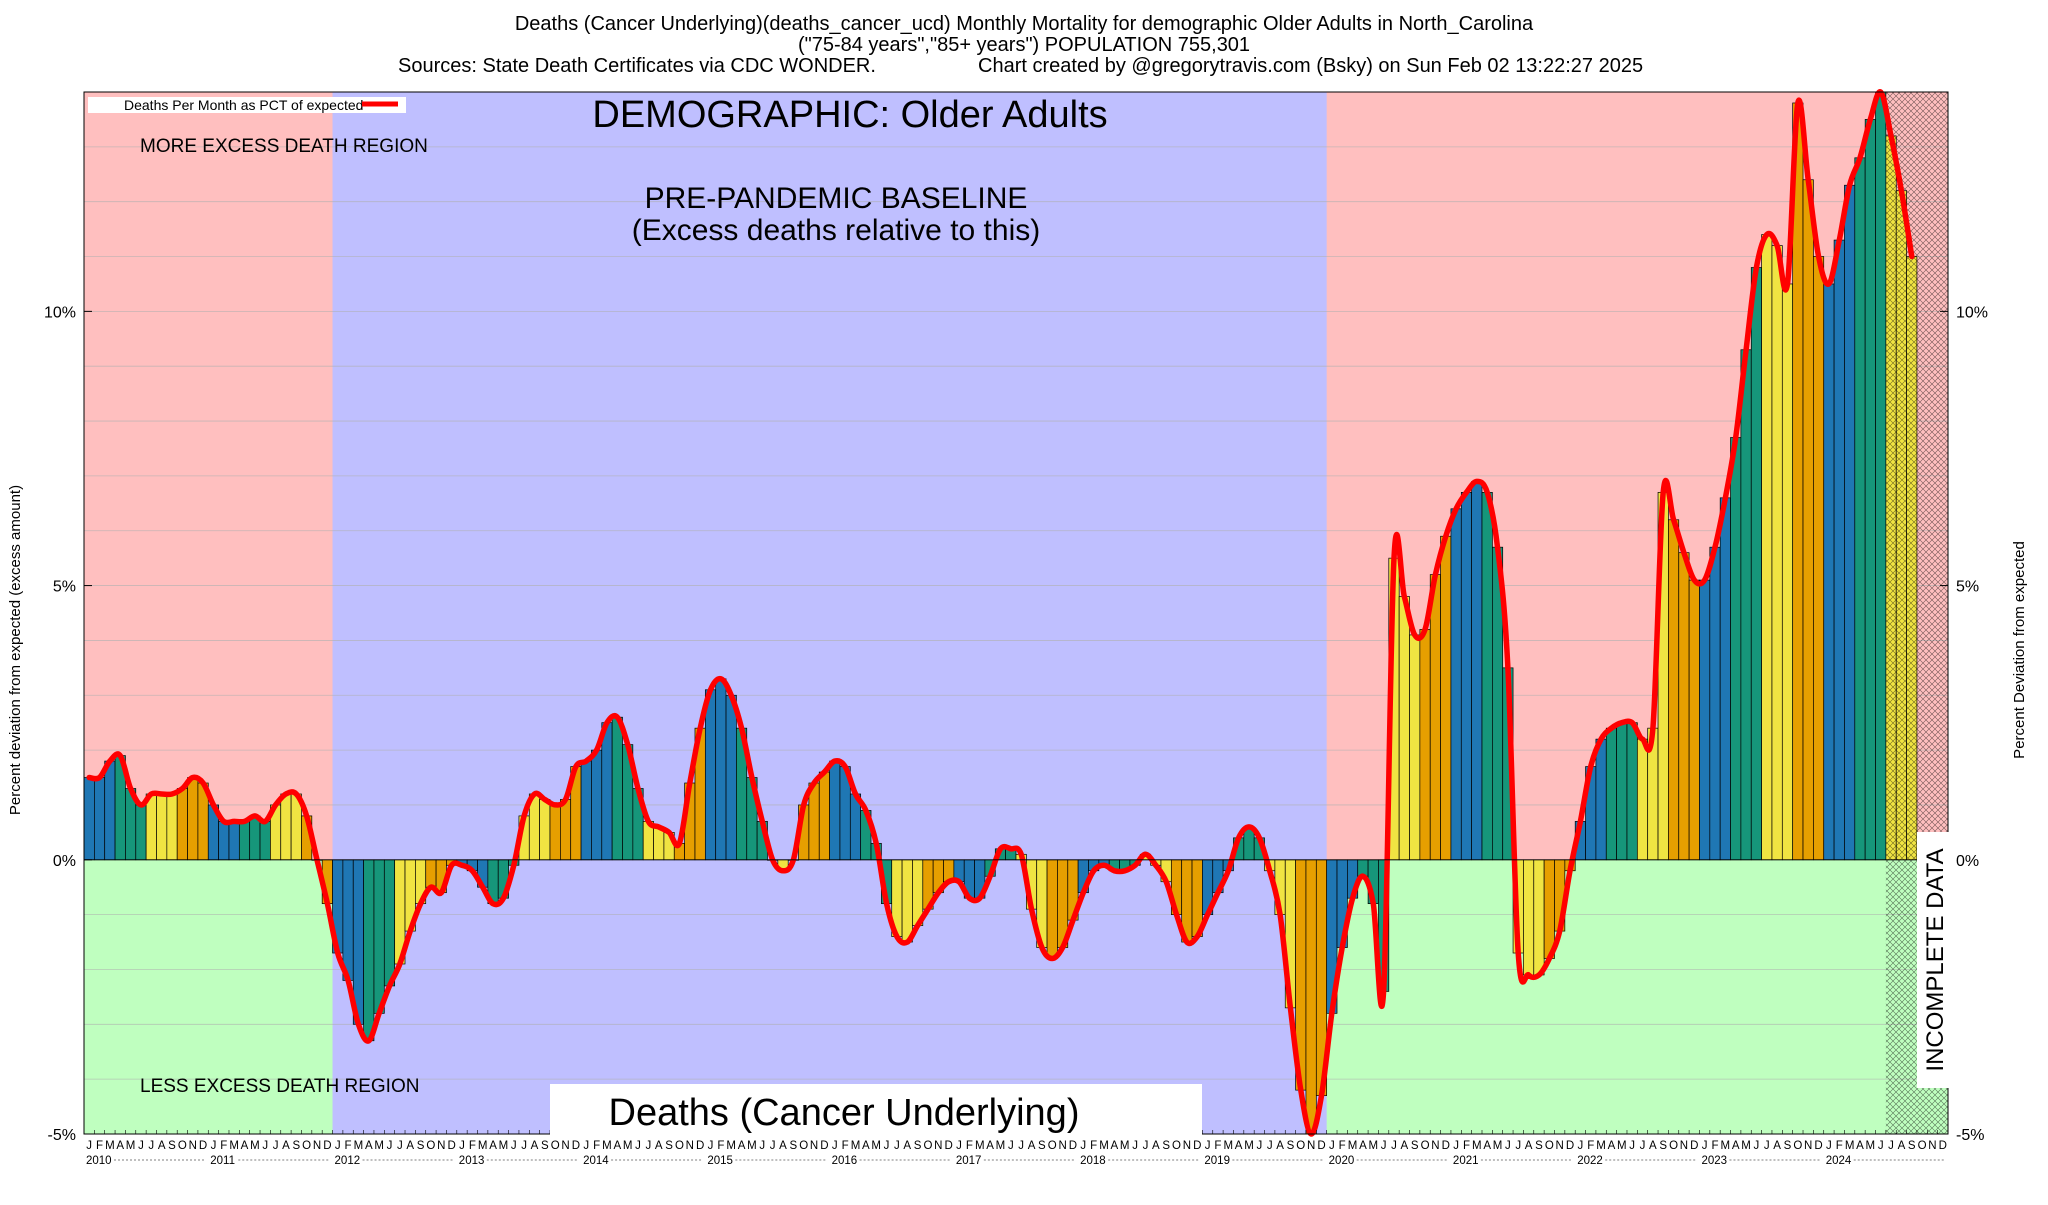  Describe the element at coordinates (845, 1161) in the screenshot. I see `x-year-label: 2016` at that location.